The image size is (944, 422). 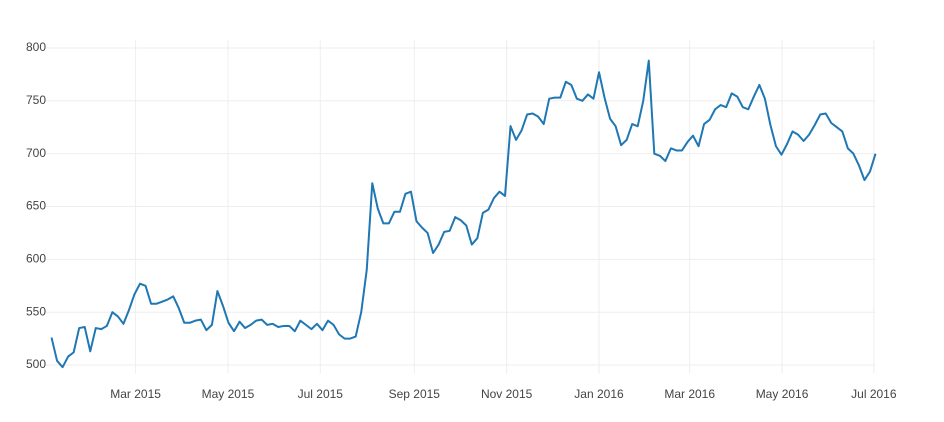 I want to click on x-tick-label: Jan 2016, so click(x=599, y=394).